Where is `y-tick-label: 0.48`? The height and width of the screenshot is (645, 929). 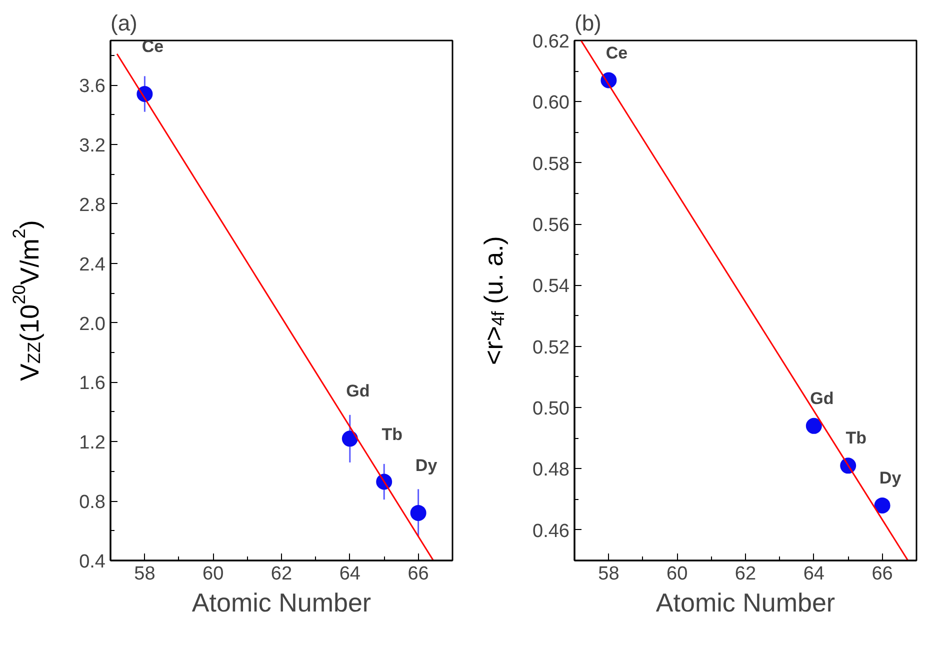
y-tick-label: 0.48 is located at coordinates (551, 470).